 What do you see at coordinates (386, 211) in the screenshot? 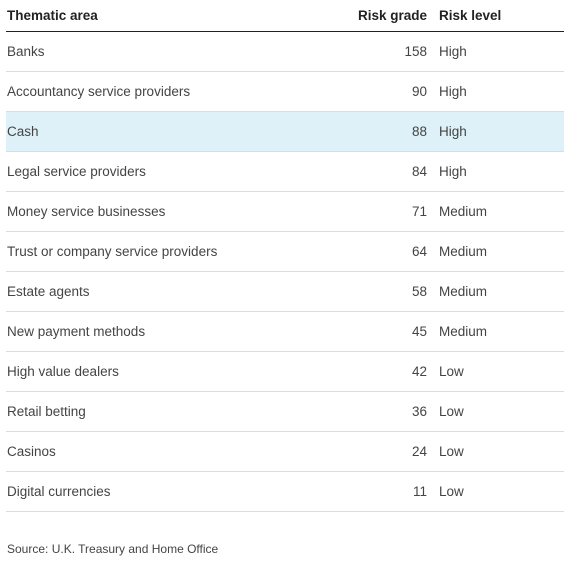
I see `risk-grade-cell: 71` at bounding box center [386, 211].